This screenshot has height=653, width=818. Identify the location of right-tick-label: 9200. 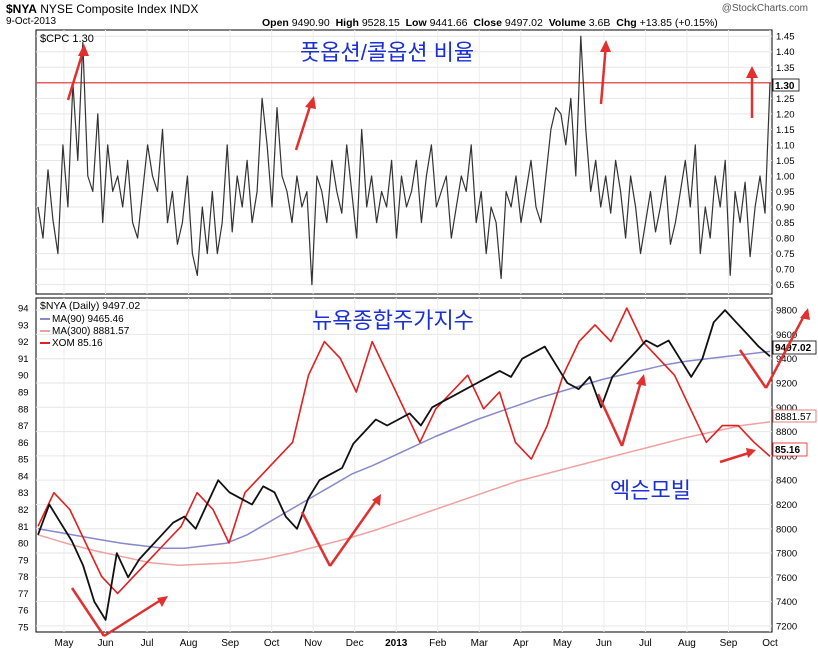
(786, 384).